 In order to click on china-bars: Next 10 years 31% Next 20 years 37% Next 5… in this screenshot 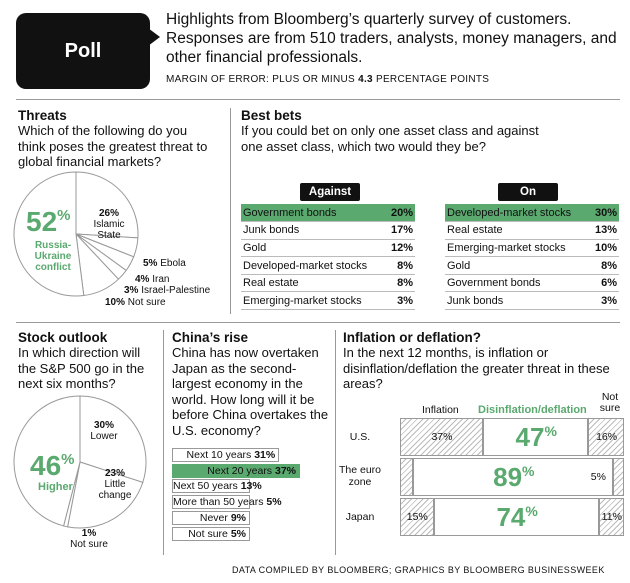, I will do `click(252, 498)`.